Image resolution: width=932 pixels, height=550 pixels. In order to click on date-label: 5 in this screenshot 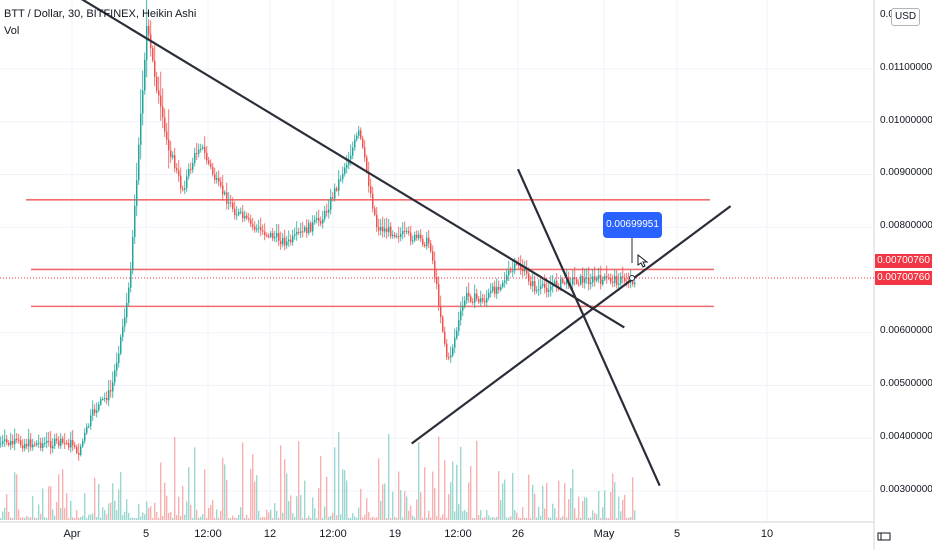, I will do `click(146, 534)`.